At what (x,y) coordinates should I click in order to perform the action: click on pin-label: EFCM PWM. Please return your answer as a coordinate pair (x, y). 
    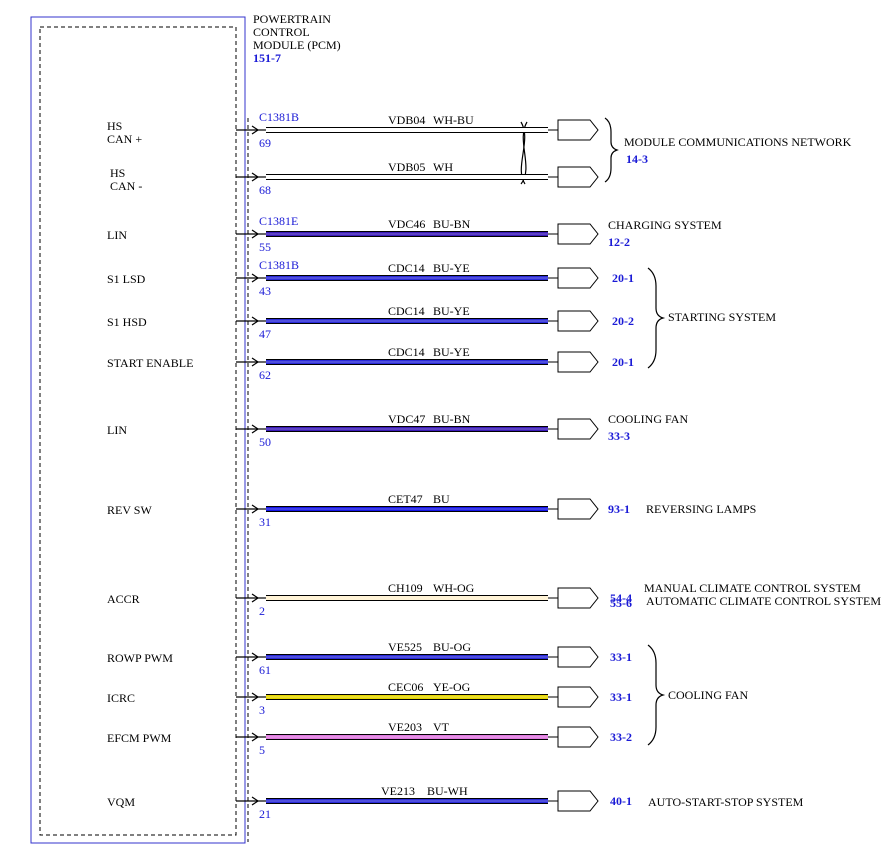
    Looking at the image, I should click on (139, 738).